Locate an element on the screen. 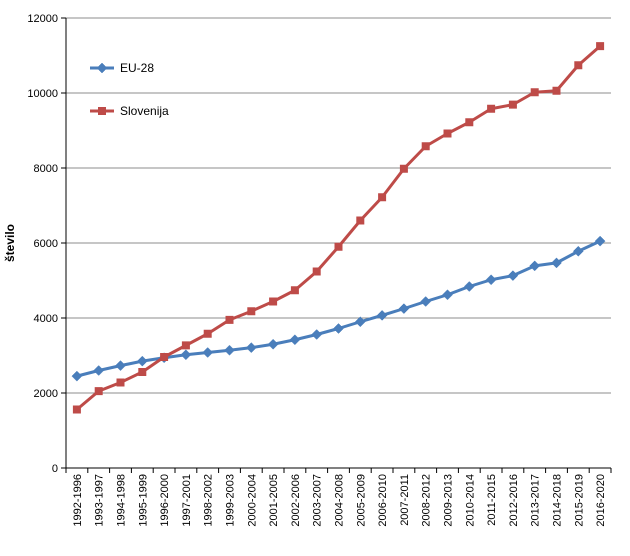 The image size is (630, 556). x-tick-label: 1996-2000 is located at coordinates (165, 500).